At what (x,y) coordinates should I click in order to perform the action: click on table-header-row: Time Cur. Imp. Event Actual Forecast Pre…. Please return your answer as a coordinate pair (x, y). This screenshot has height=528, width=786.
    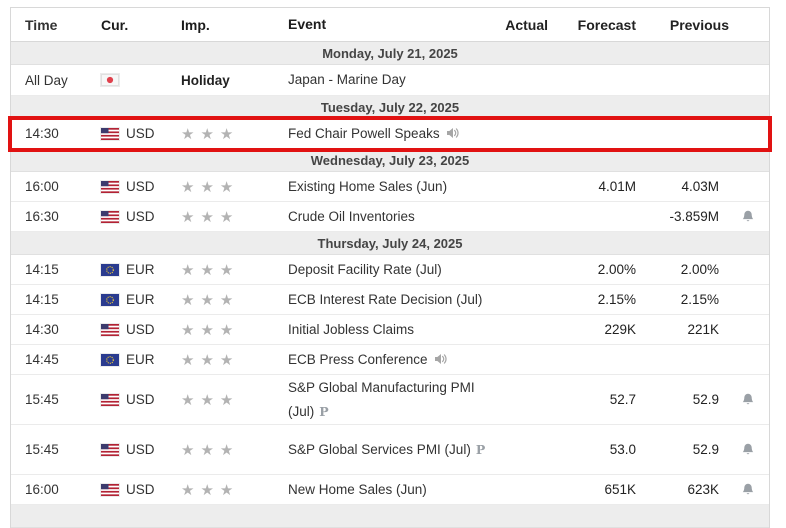
    Looking at the image, I should click on (390, 25).